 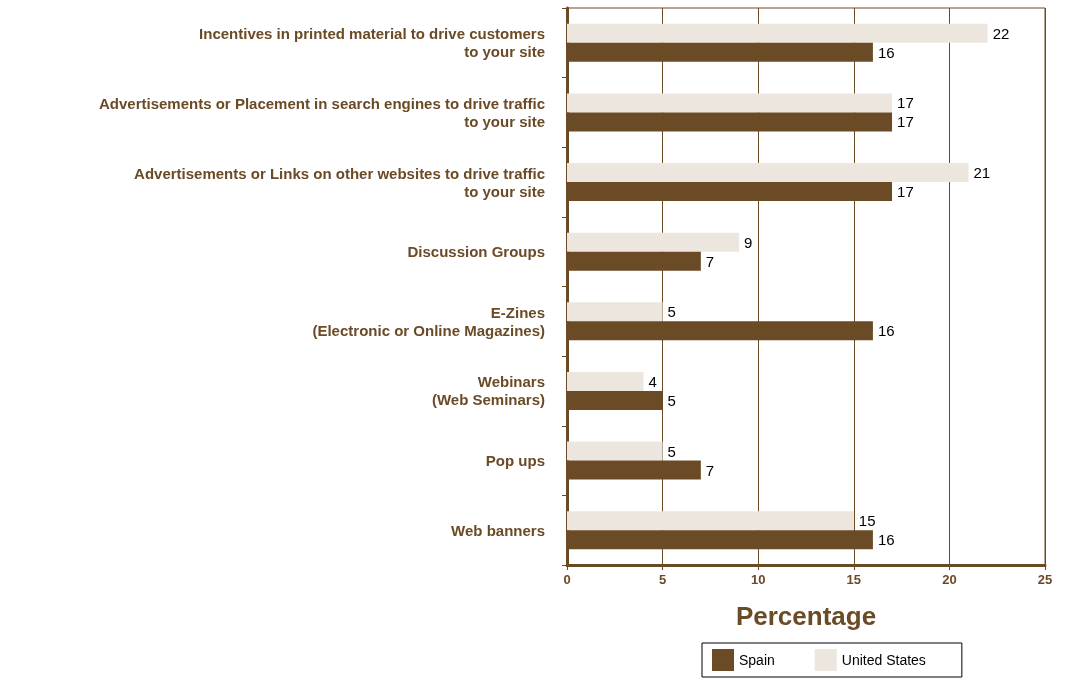 I want to click on data-label: 22, so click(x=1001, y=33).